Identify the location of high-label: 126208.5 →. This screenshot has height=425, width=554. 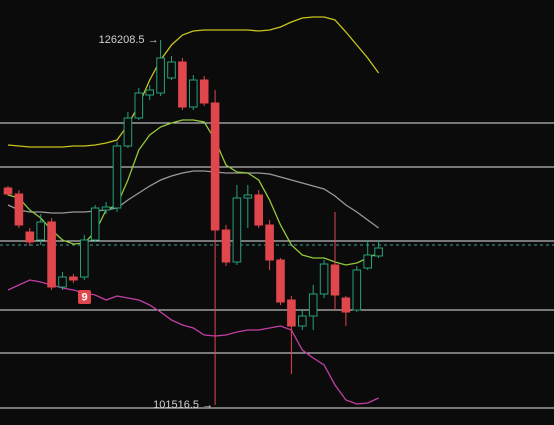
(129, 40).